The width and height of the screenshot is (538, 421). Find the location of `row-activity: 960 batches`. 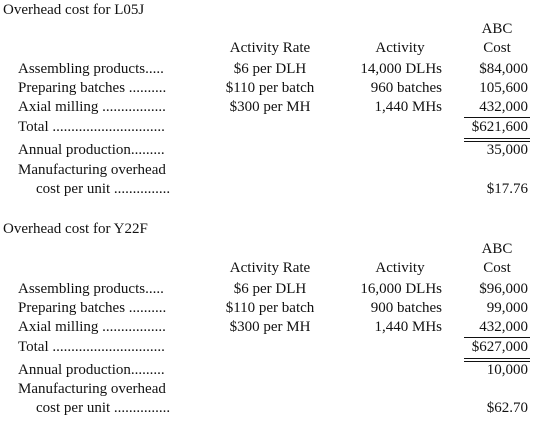

row-activity: 960 batches is located at coordinates (406, 88).